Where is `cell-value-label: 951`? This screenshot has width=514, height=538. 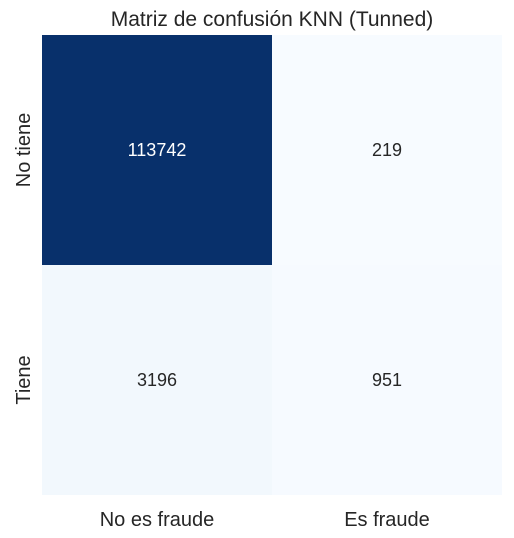
cell-value-label: 951 is located at coordinates (387, 380).